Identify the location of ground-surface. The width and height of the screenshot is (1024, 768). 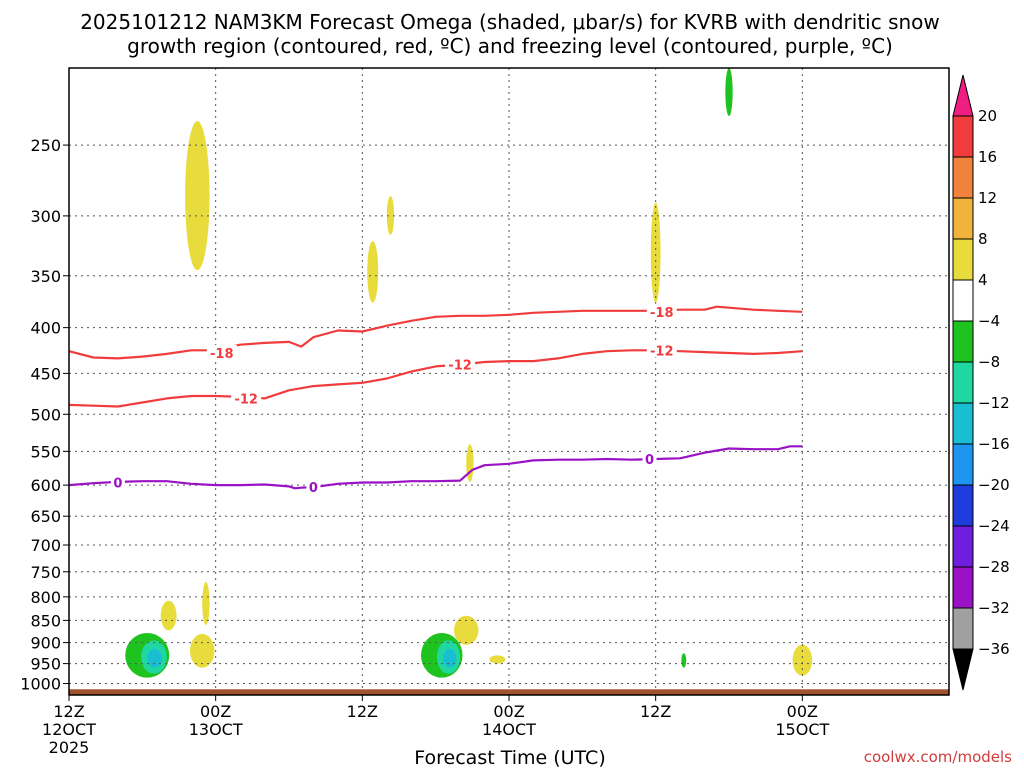
(509, 692).